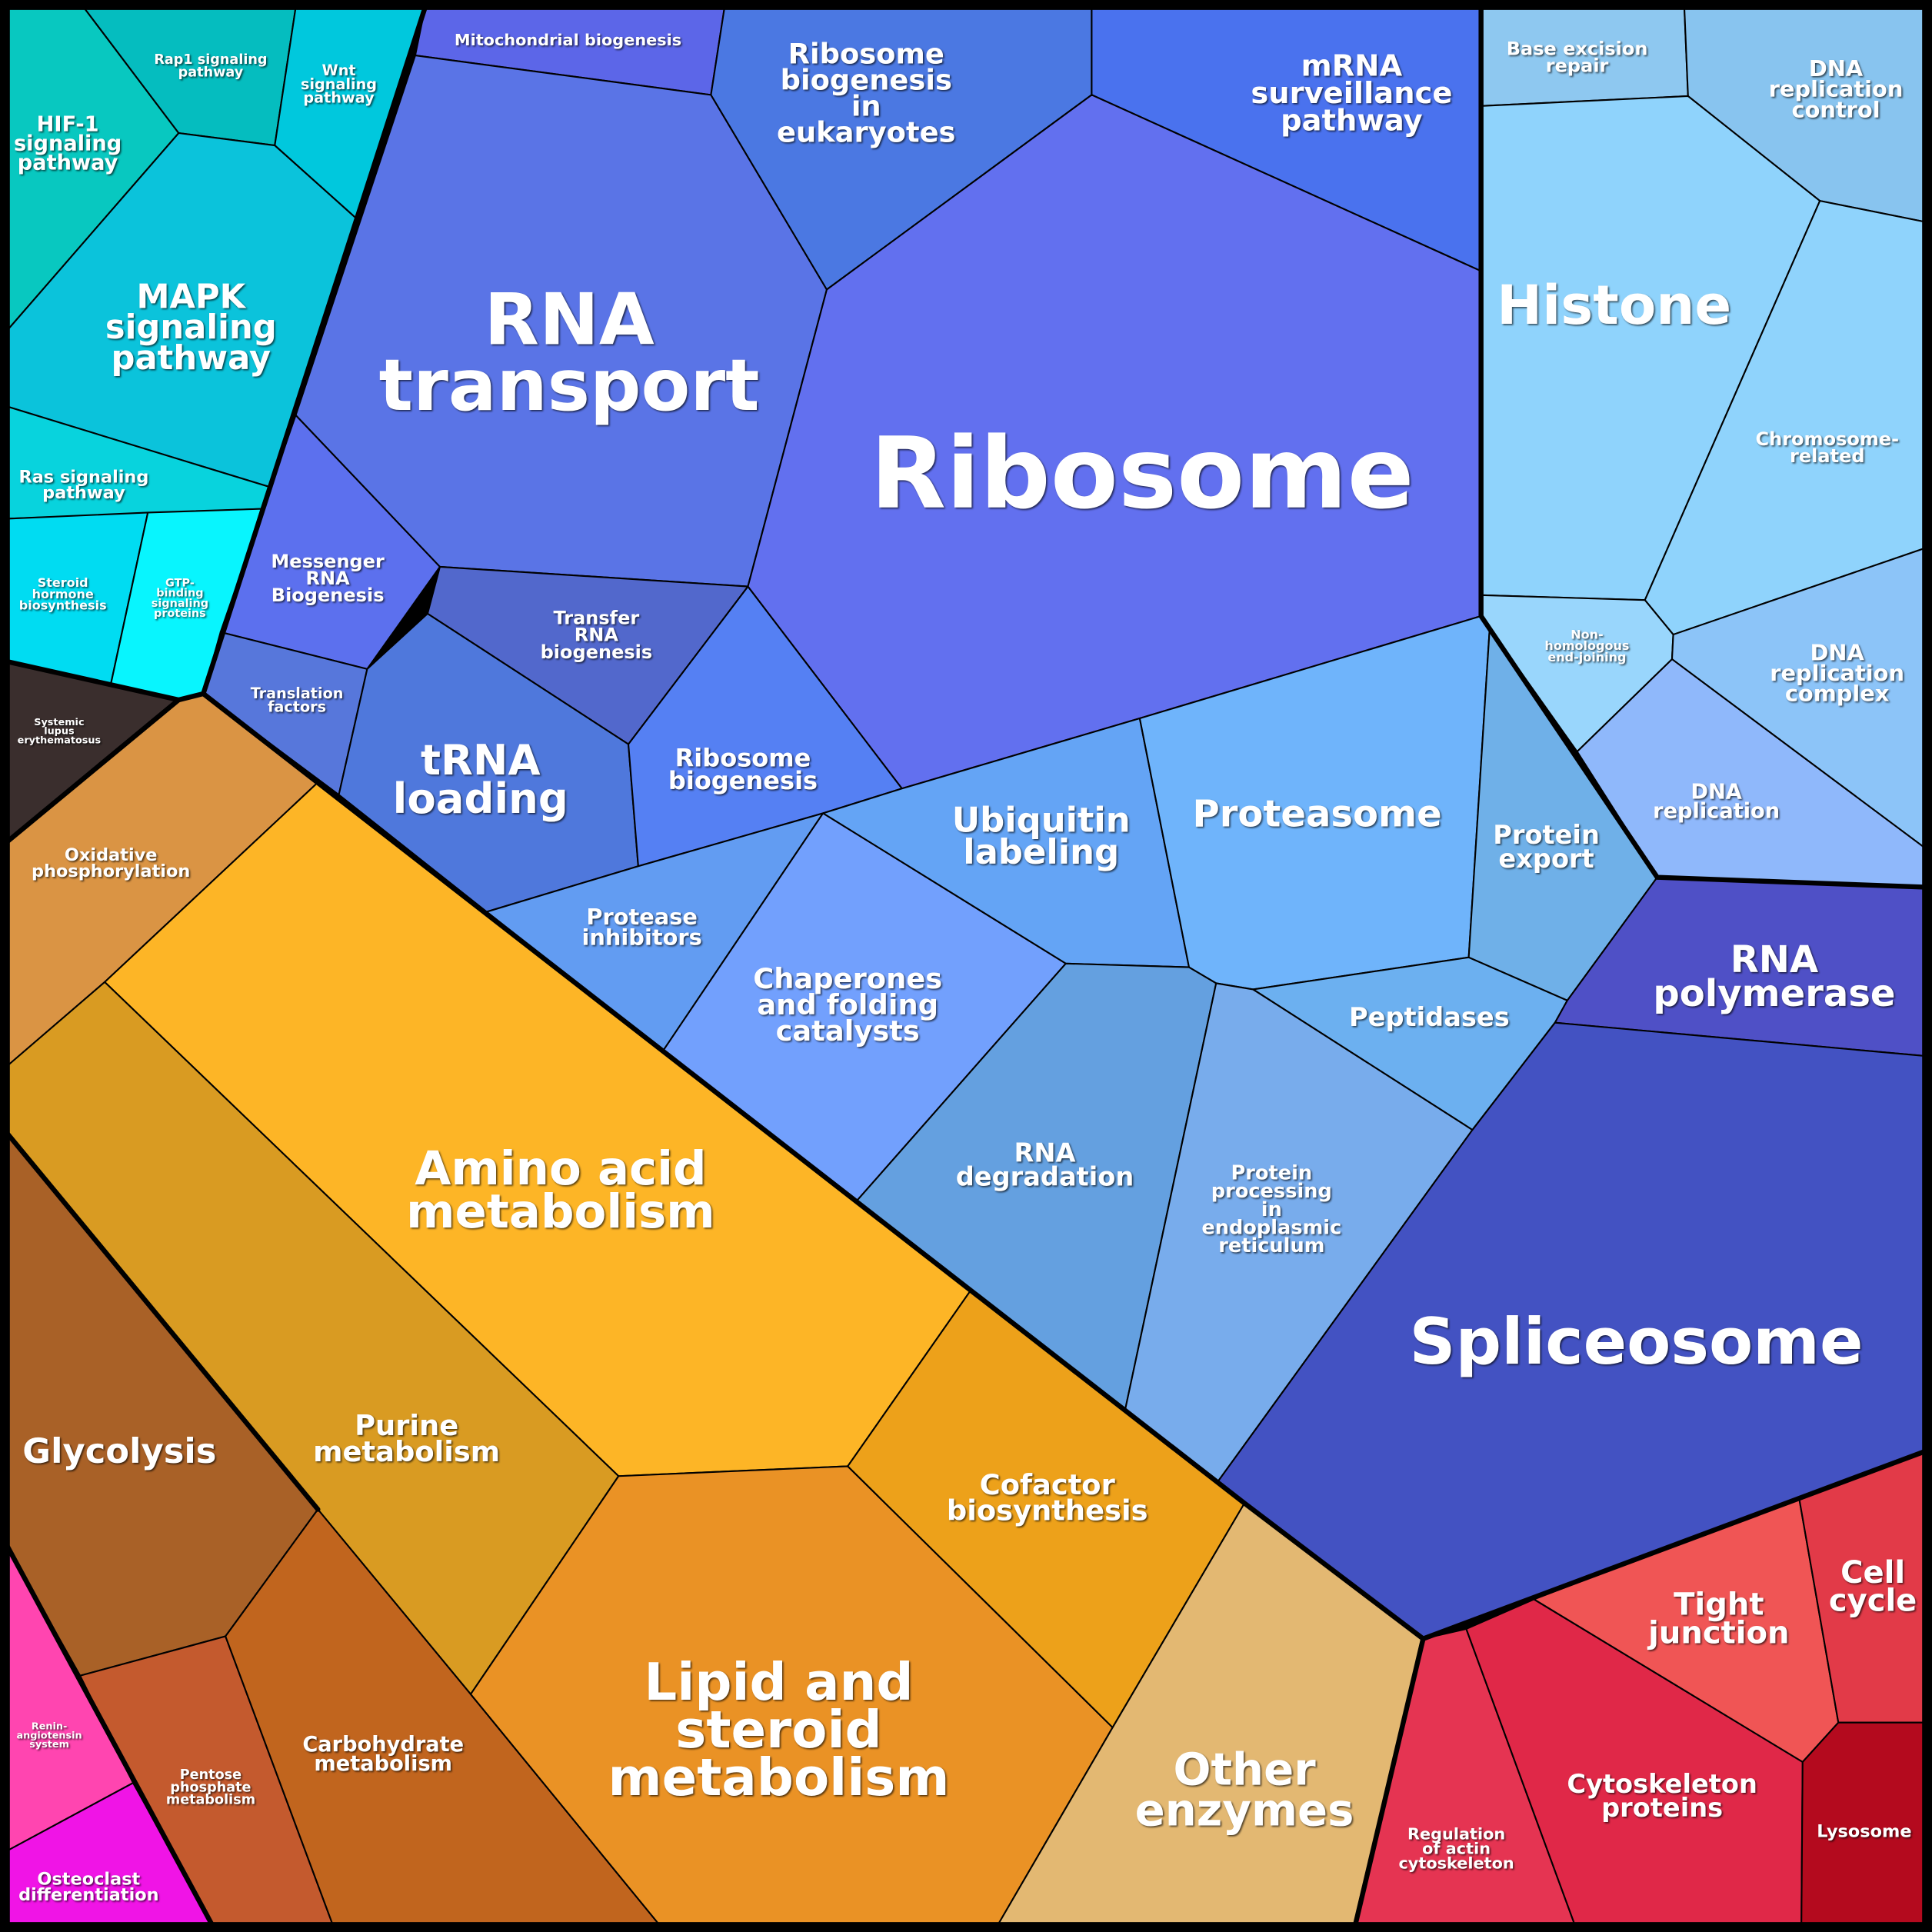 The image size is (1932, 1932). Describe the element at coordinates (1244, 1769) in the screenshot. I see `label-line: Other` at that location.